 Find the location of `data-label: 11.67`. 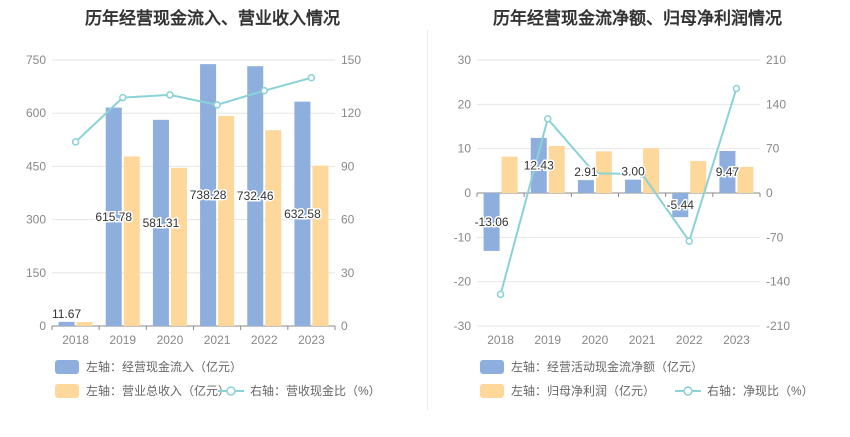

data-label: 11.67 is located at coordinates (66, 314).